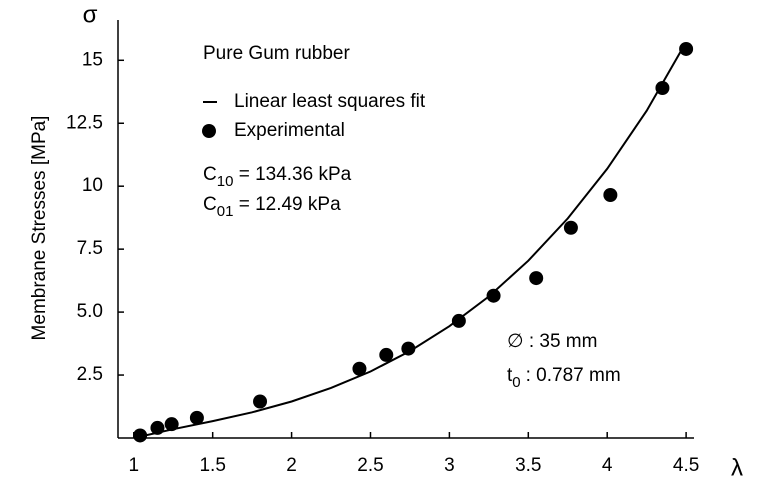 This screenshot has height=489, width=764. Describe the element at coordinates (607, 465) in the screenshot. I see `x-tick-label: 4` at that location.